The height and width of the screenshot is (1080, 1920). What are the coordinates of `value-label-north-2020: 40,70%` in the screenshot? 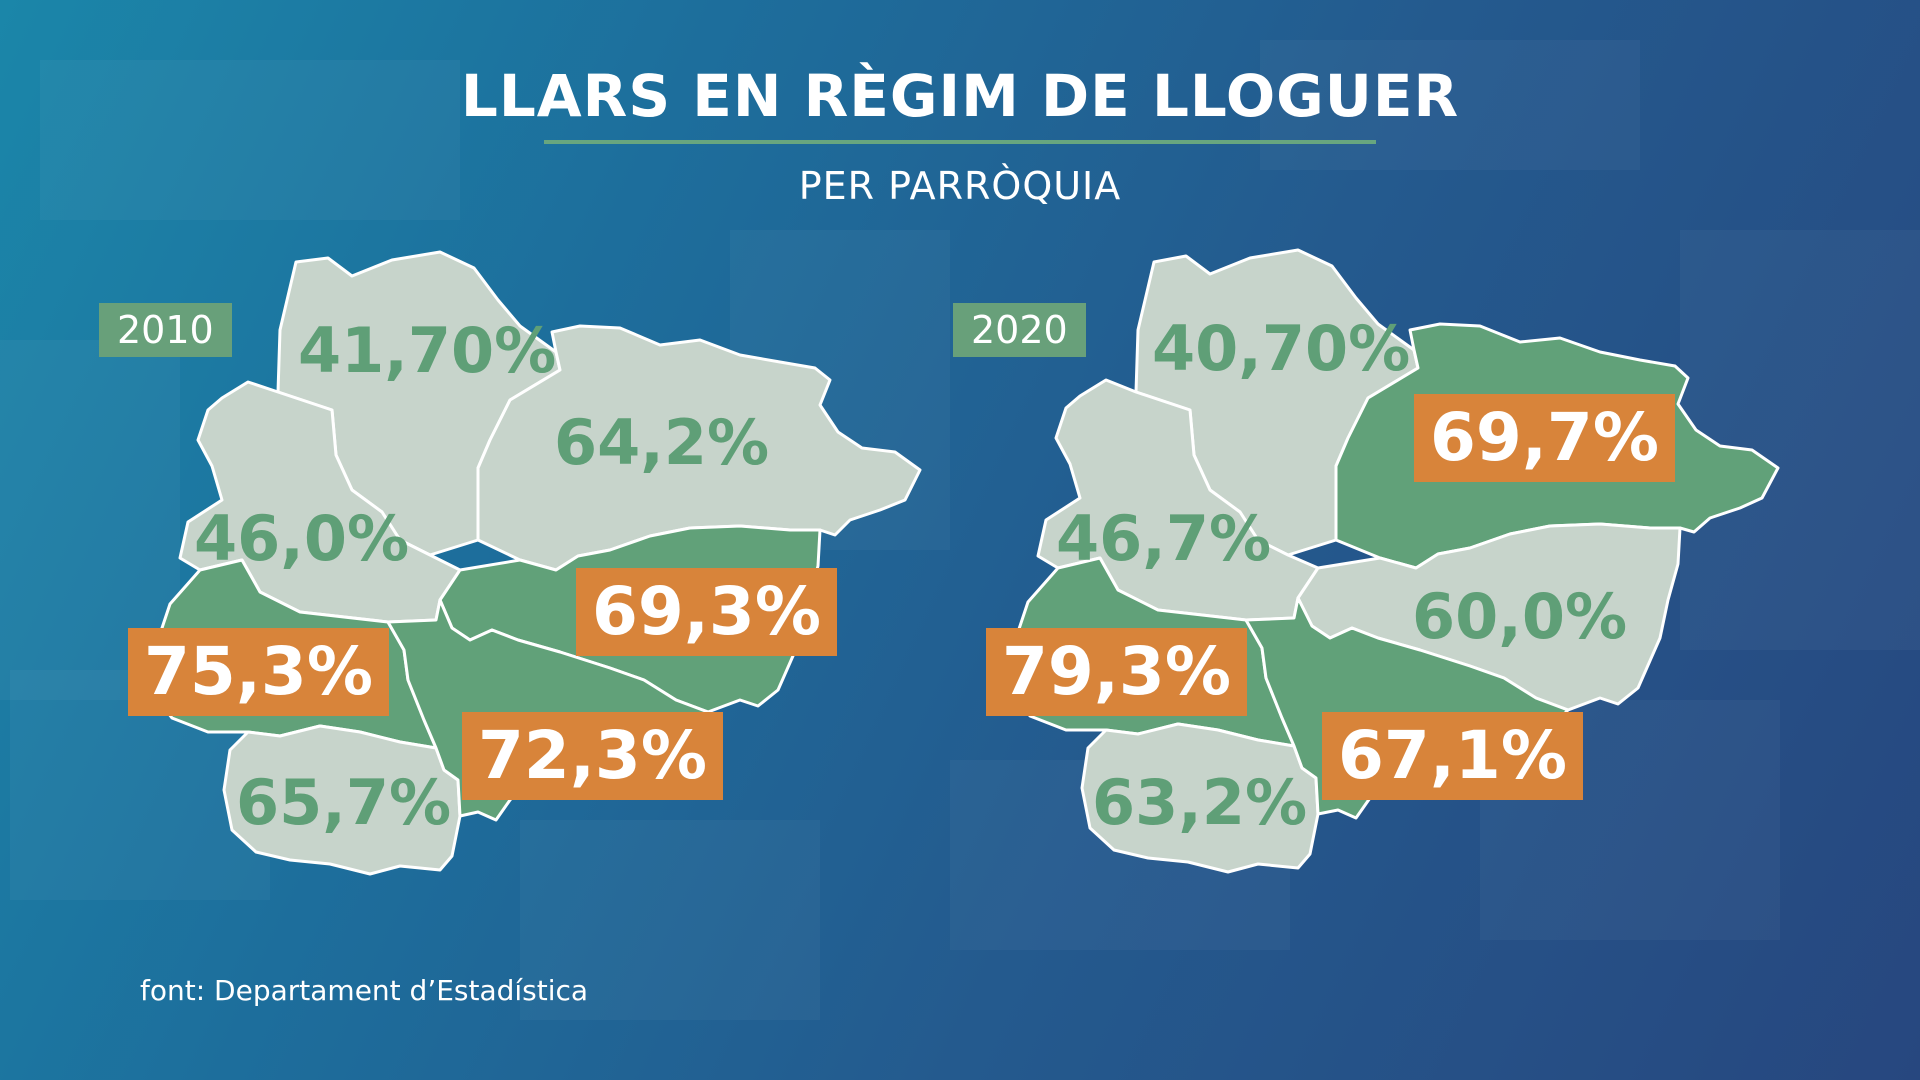 It's located at (1281, 348).